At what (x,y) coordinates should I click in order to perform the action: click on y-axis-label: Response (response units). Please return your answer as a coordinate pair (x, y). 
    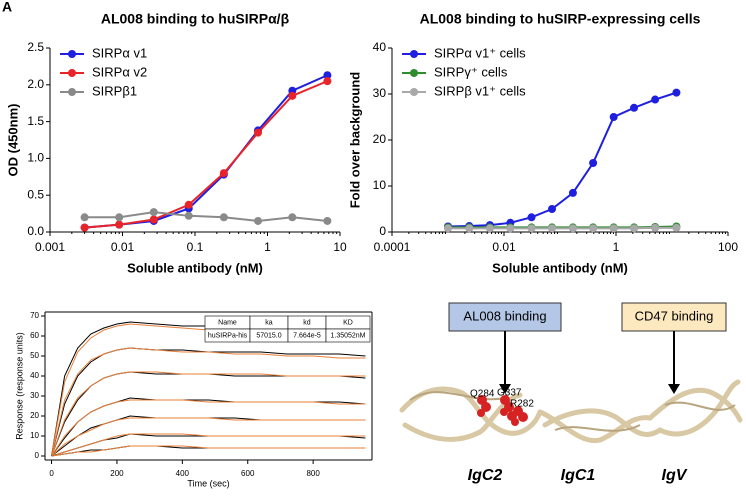
    Looking at the image, I should click on (19, 386).